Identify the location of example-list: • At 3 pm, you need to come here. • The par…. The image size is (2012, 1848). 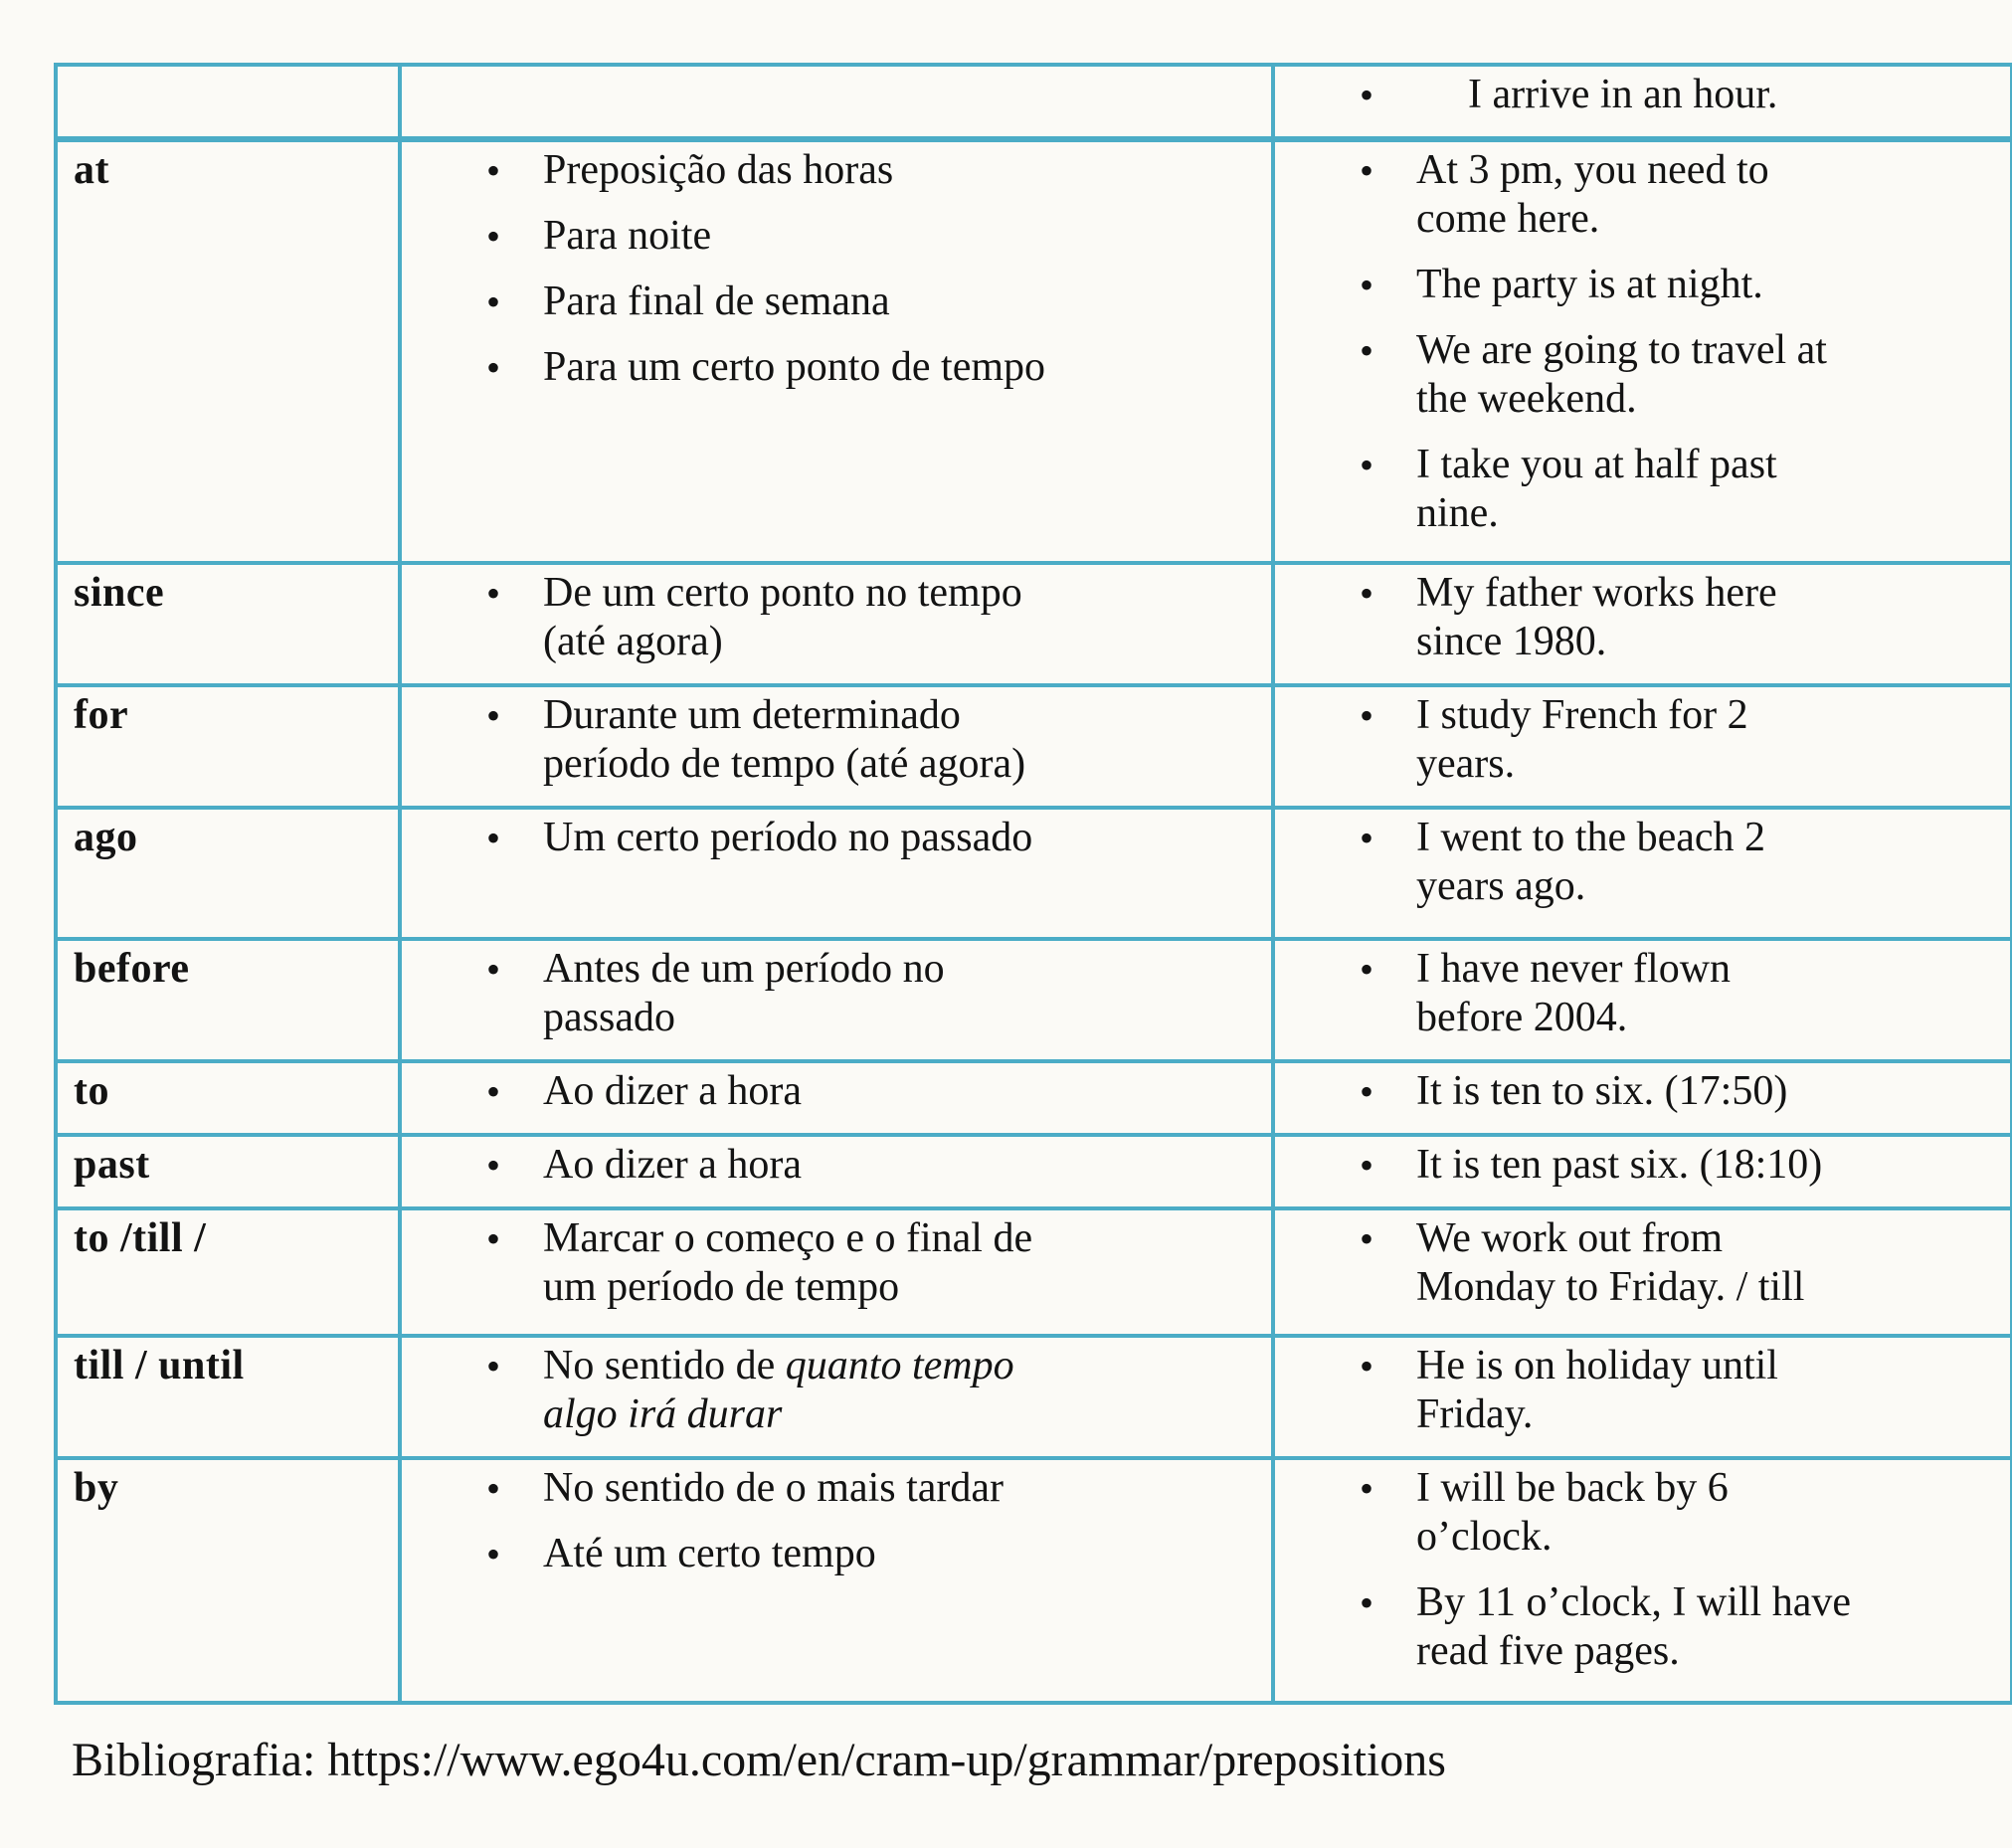
(1636, 342).